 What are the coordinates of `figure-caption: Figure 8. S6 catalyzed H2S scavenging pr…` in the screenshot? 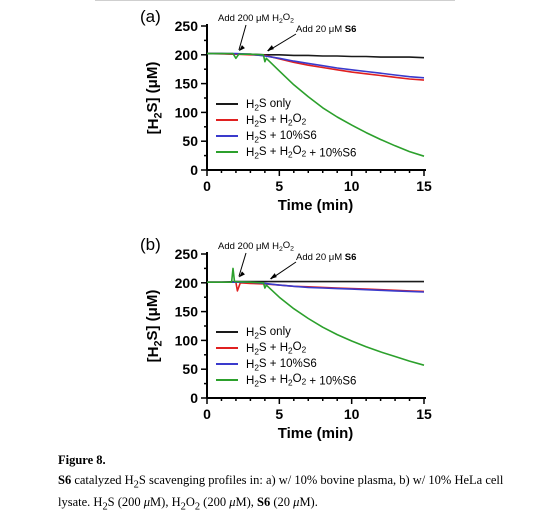 It's located at (293, 483).